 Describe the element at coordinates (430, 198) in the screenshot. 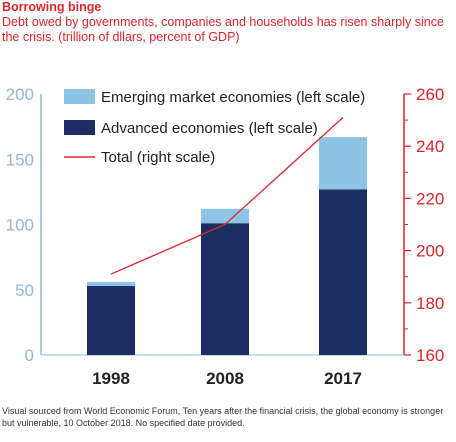

I see `right-tick-label-220: 220` at that location.